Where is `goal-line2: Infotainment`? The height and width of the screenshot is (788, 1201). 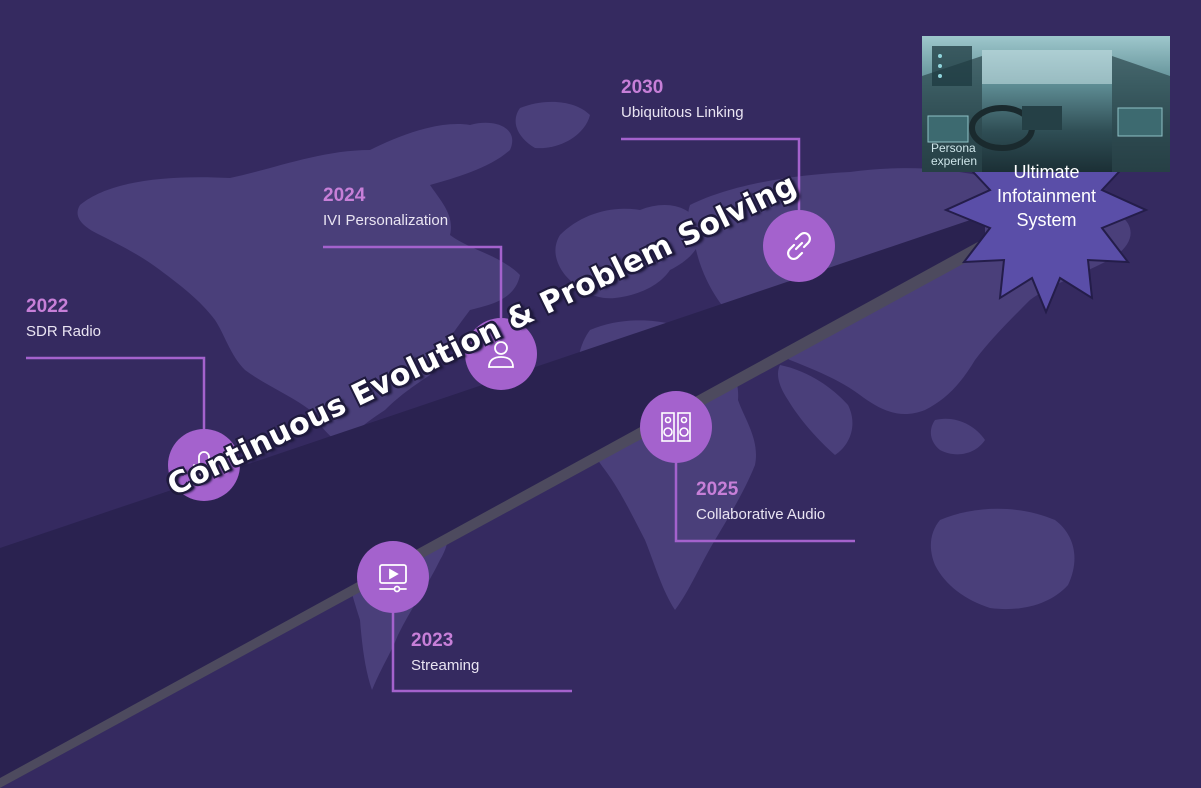 goal-line2: Infotainment is located at coordinates (1046, 196).